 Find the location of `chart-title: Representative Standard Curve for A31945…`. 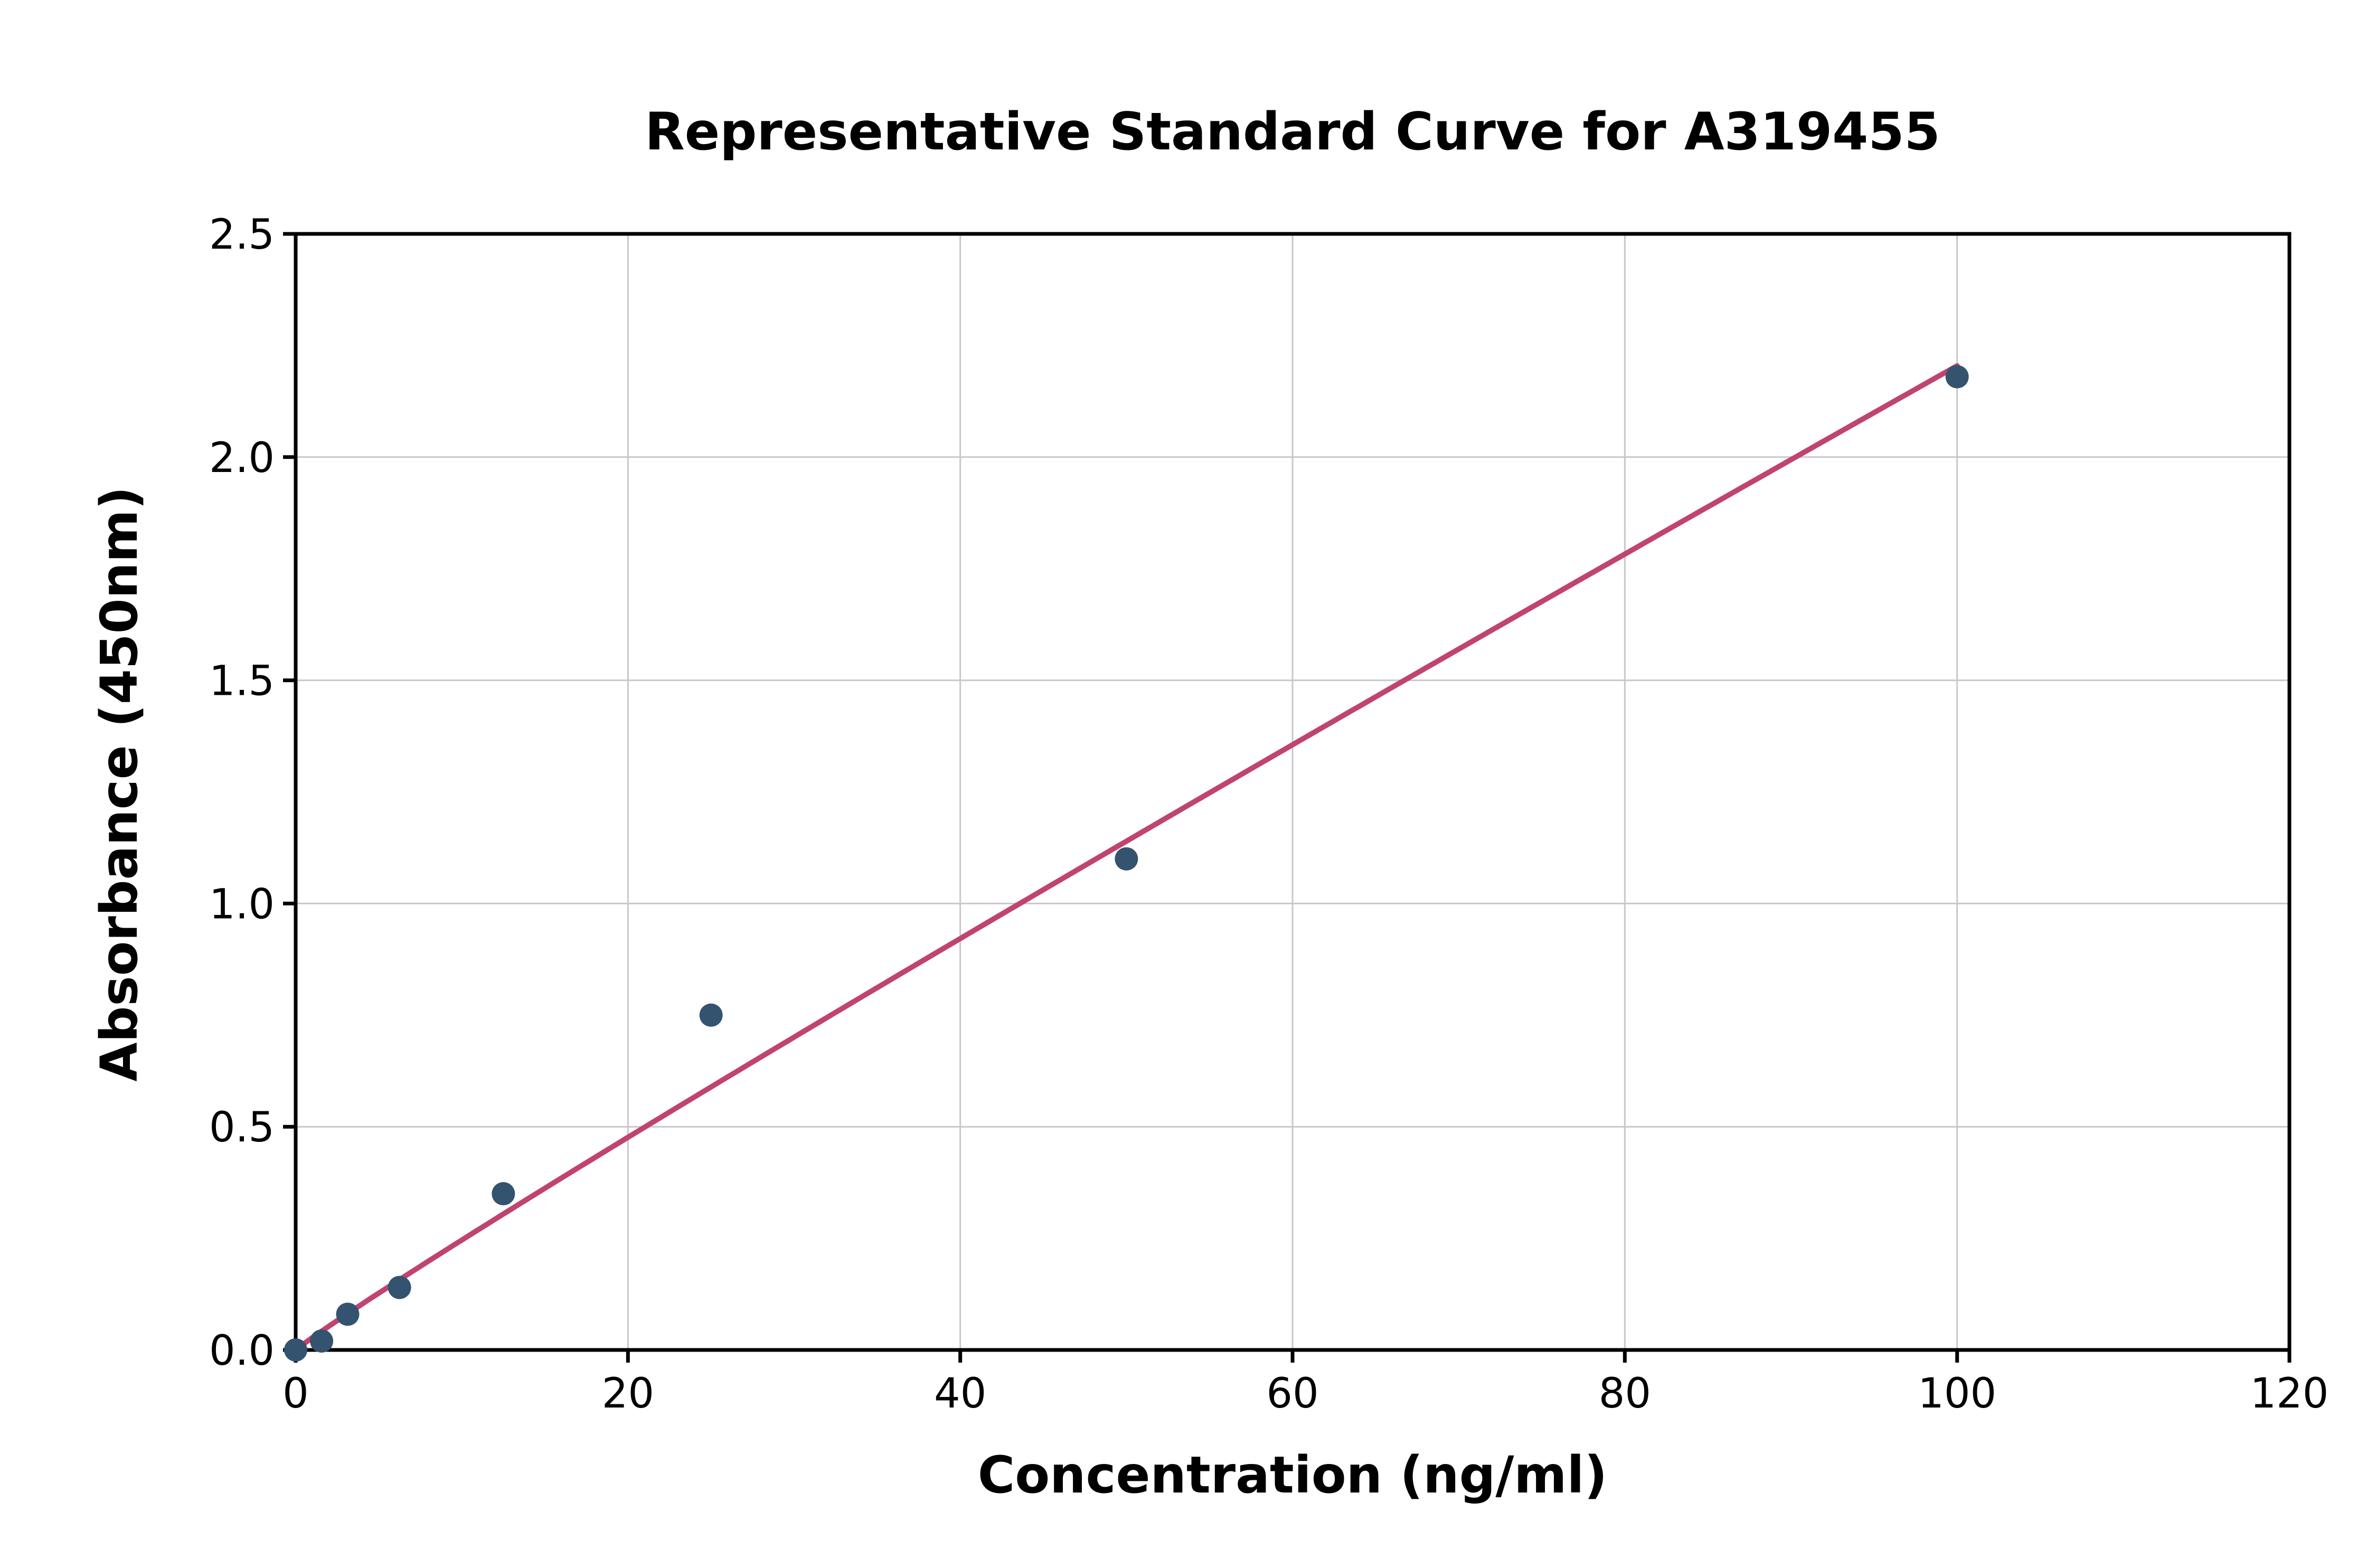

chart-title: Representative Standard Curve for A31945… is located at coordinates (1293, 132).